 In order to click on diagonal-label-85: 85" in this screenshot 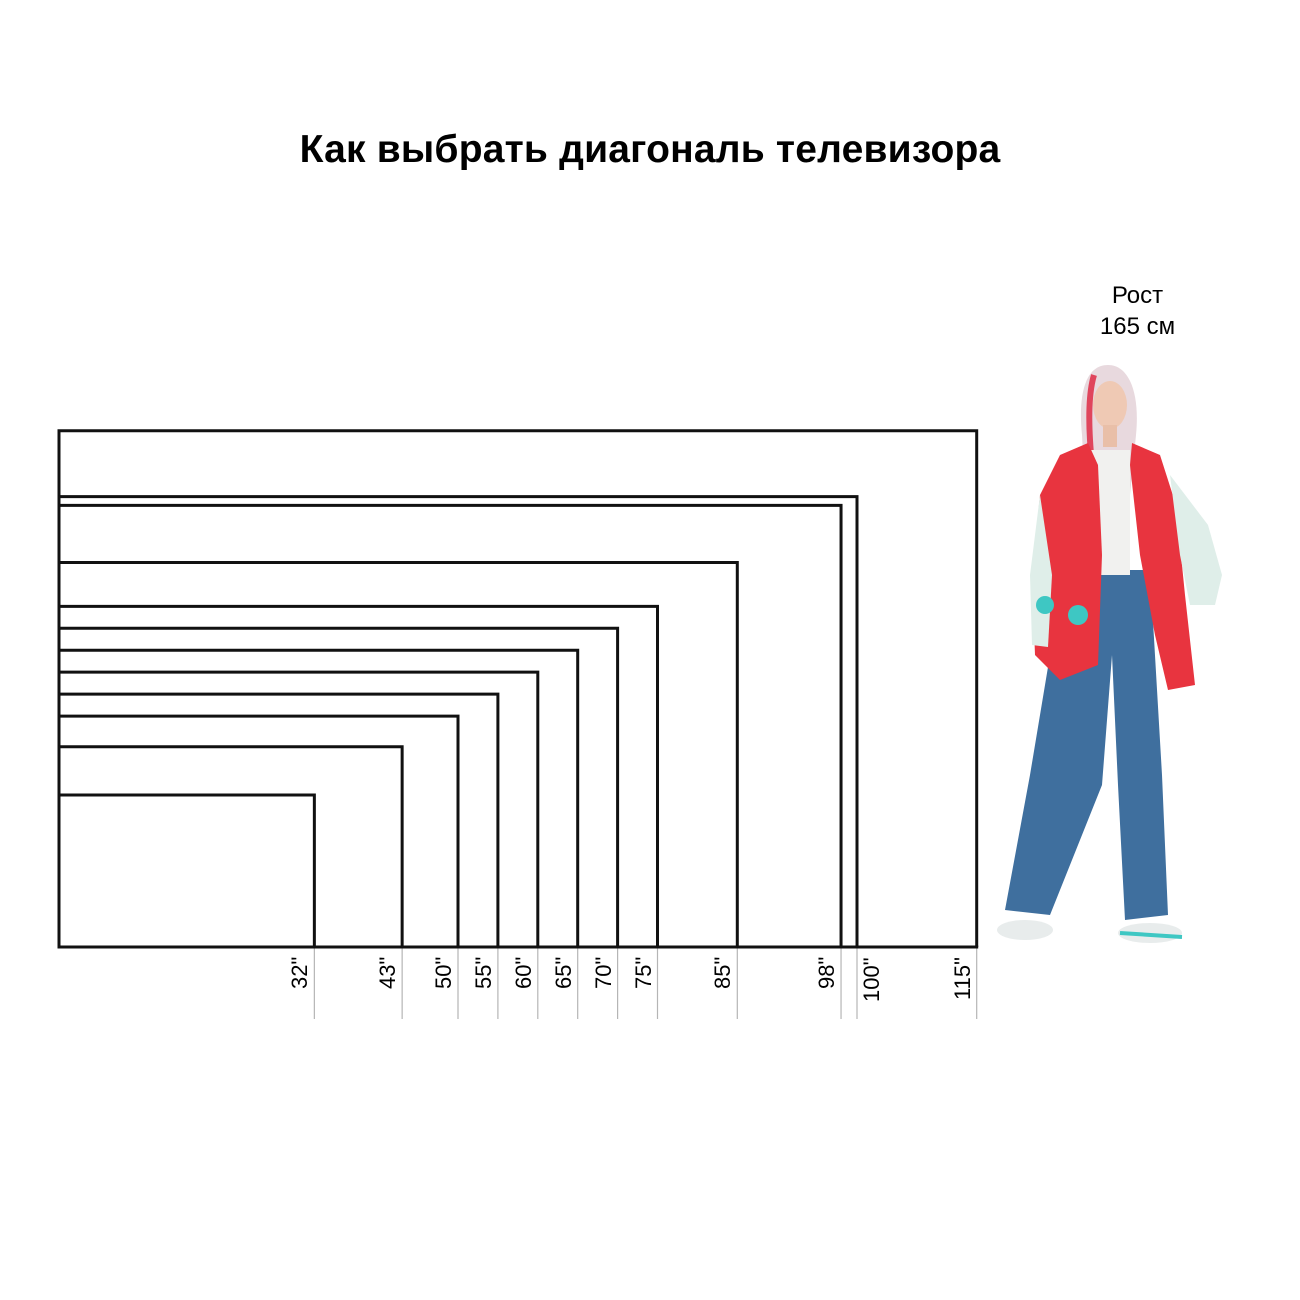, I will do `click(723, 973)`.